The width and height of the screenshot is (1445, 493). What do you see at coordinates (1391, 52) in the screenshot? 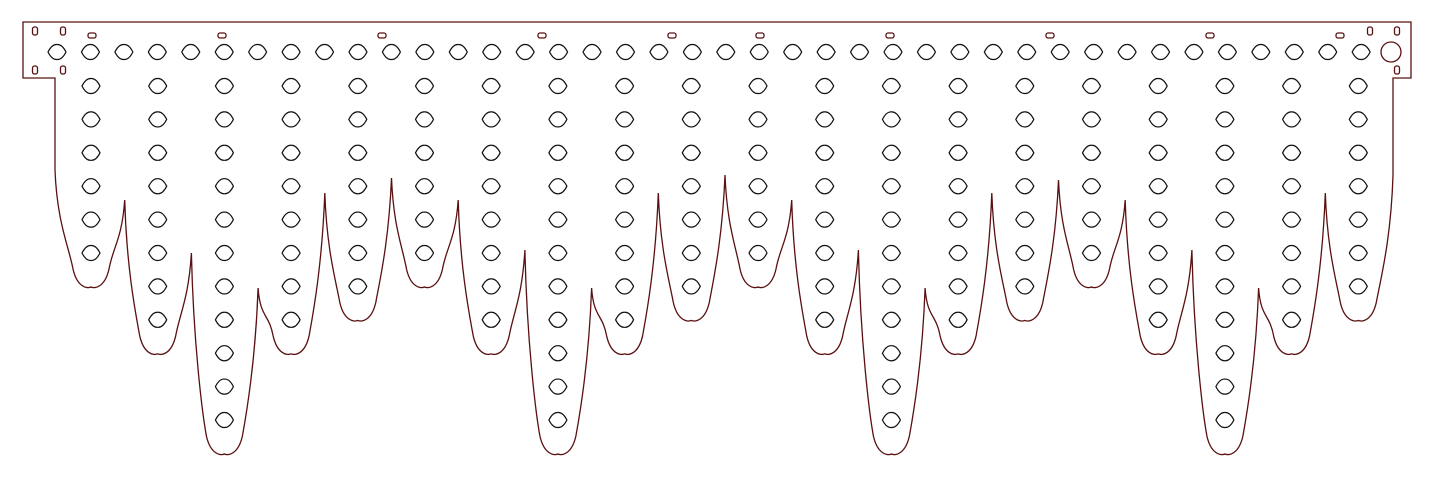
I see `mount-hole` at bounding box center [1391, 52].